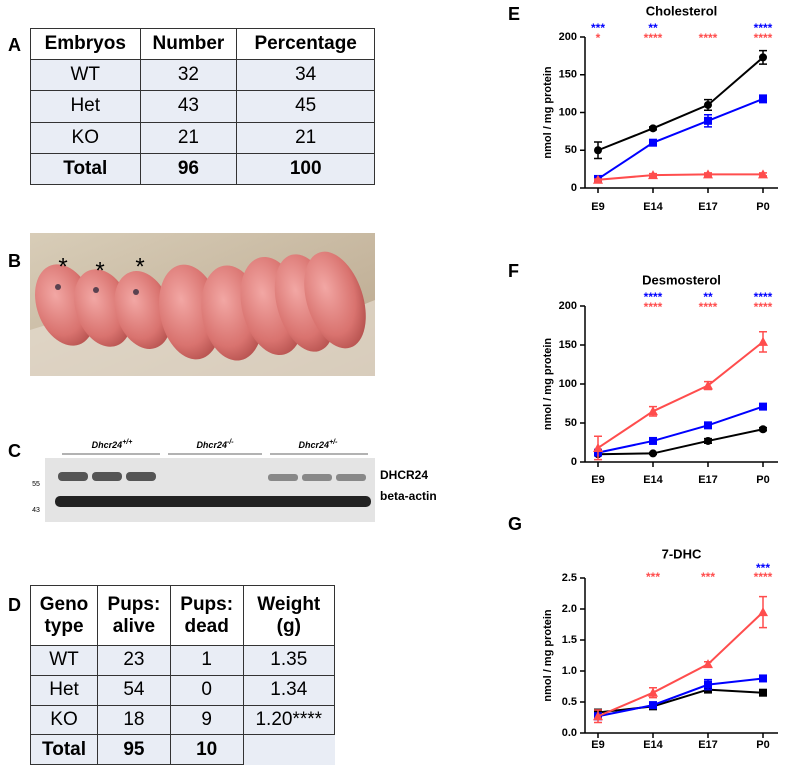 The height and width of the screenshot is (766, 800). What do you see at coordinates (188, 169) in the screenshot?
I see `total-cell: 96` at bounding box center [188, 169].